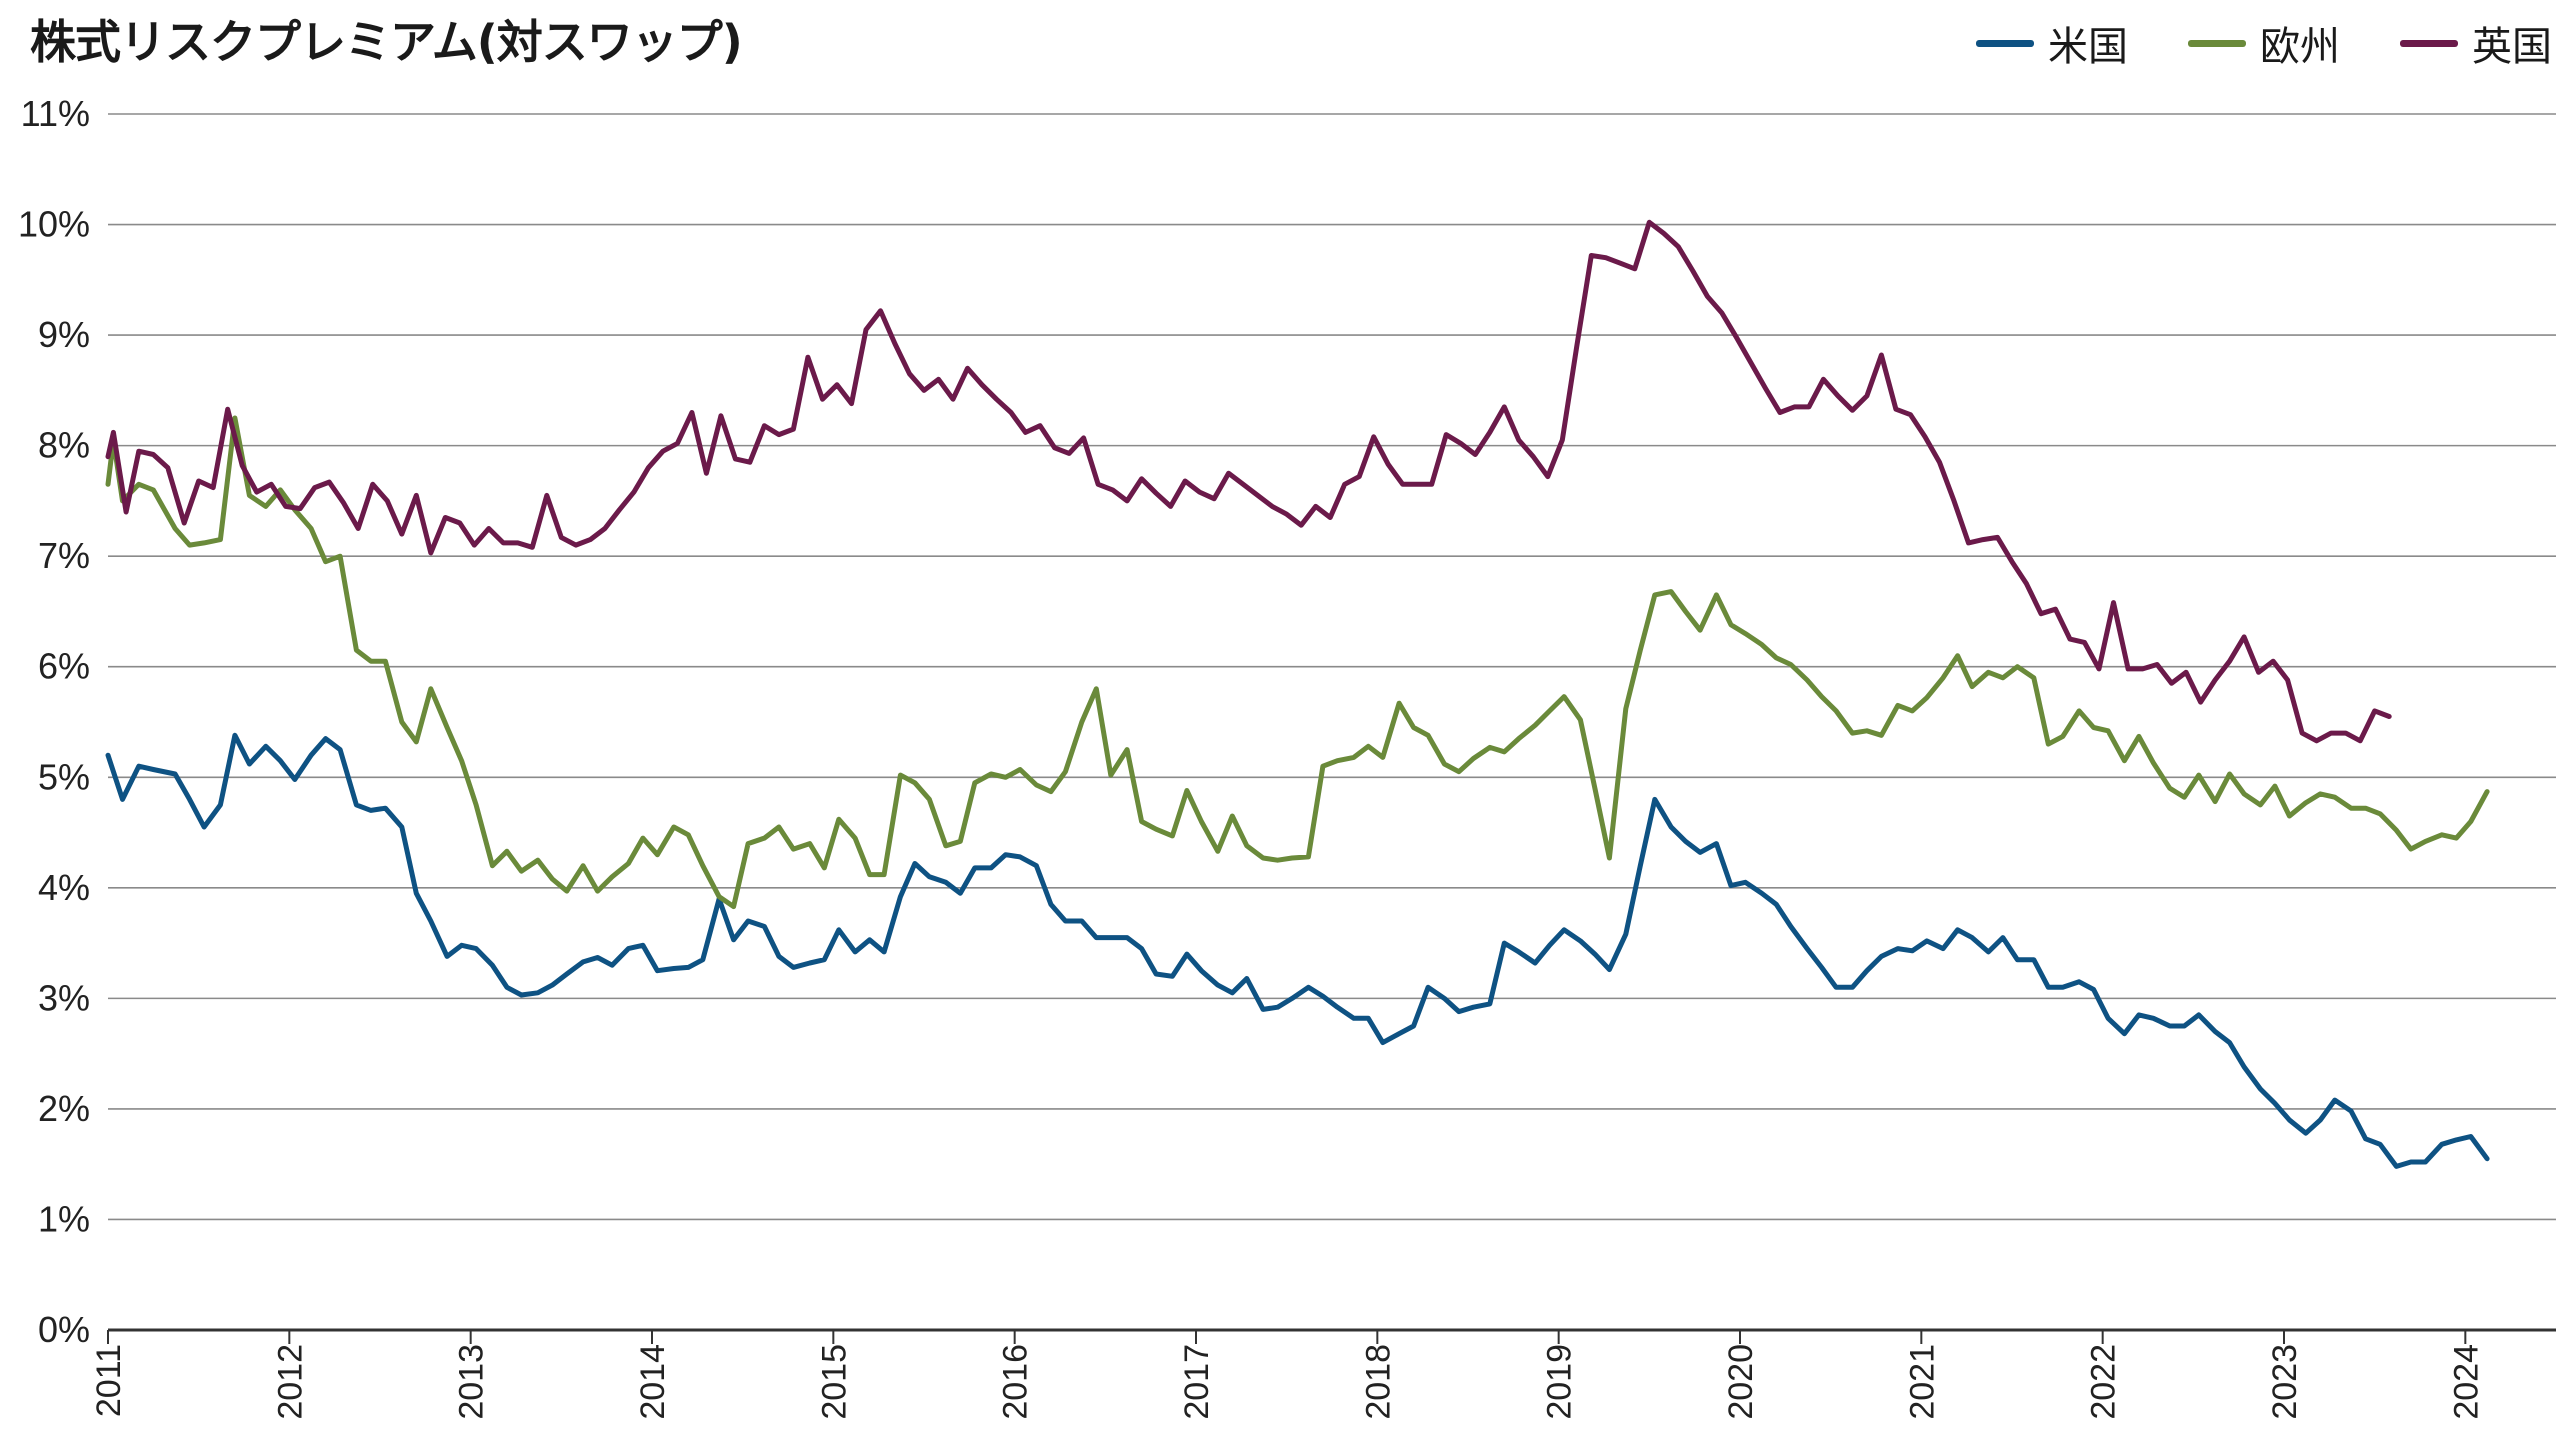 This screenshot has height=1440, width=2560. Describe the element at coordinates (1560, 1382) in the screenshot. I see `x-tick-label: 2019` at that location.